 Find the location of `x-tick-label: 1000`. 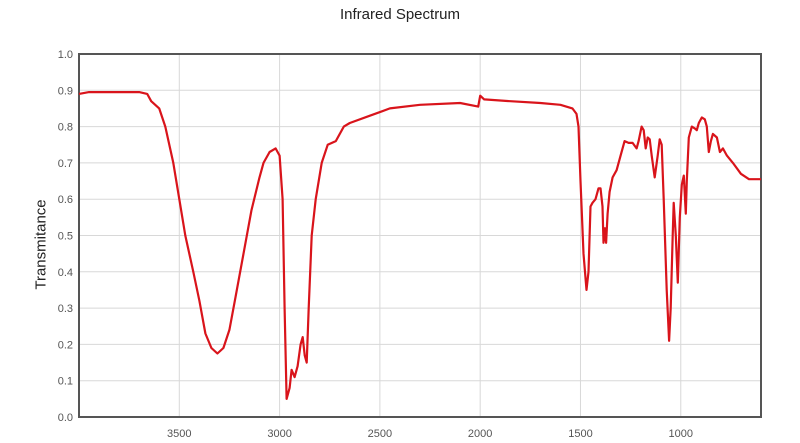

x-tick-label: 1000 is located at coordinates (681, 434).